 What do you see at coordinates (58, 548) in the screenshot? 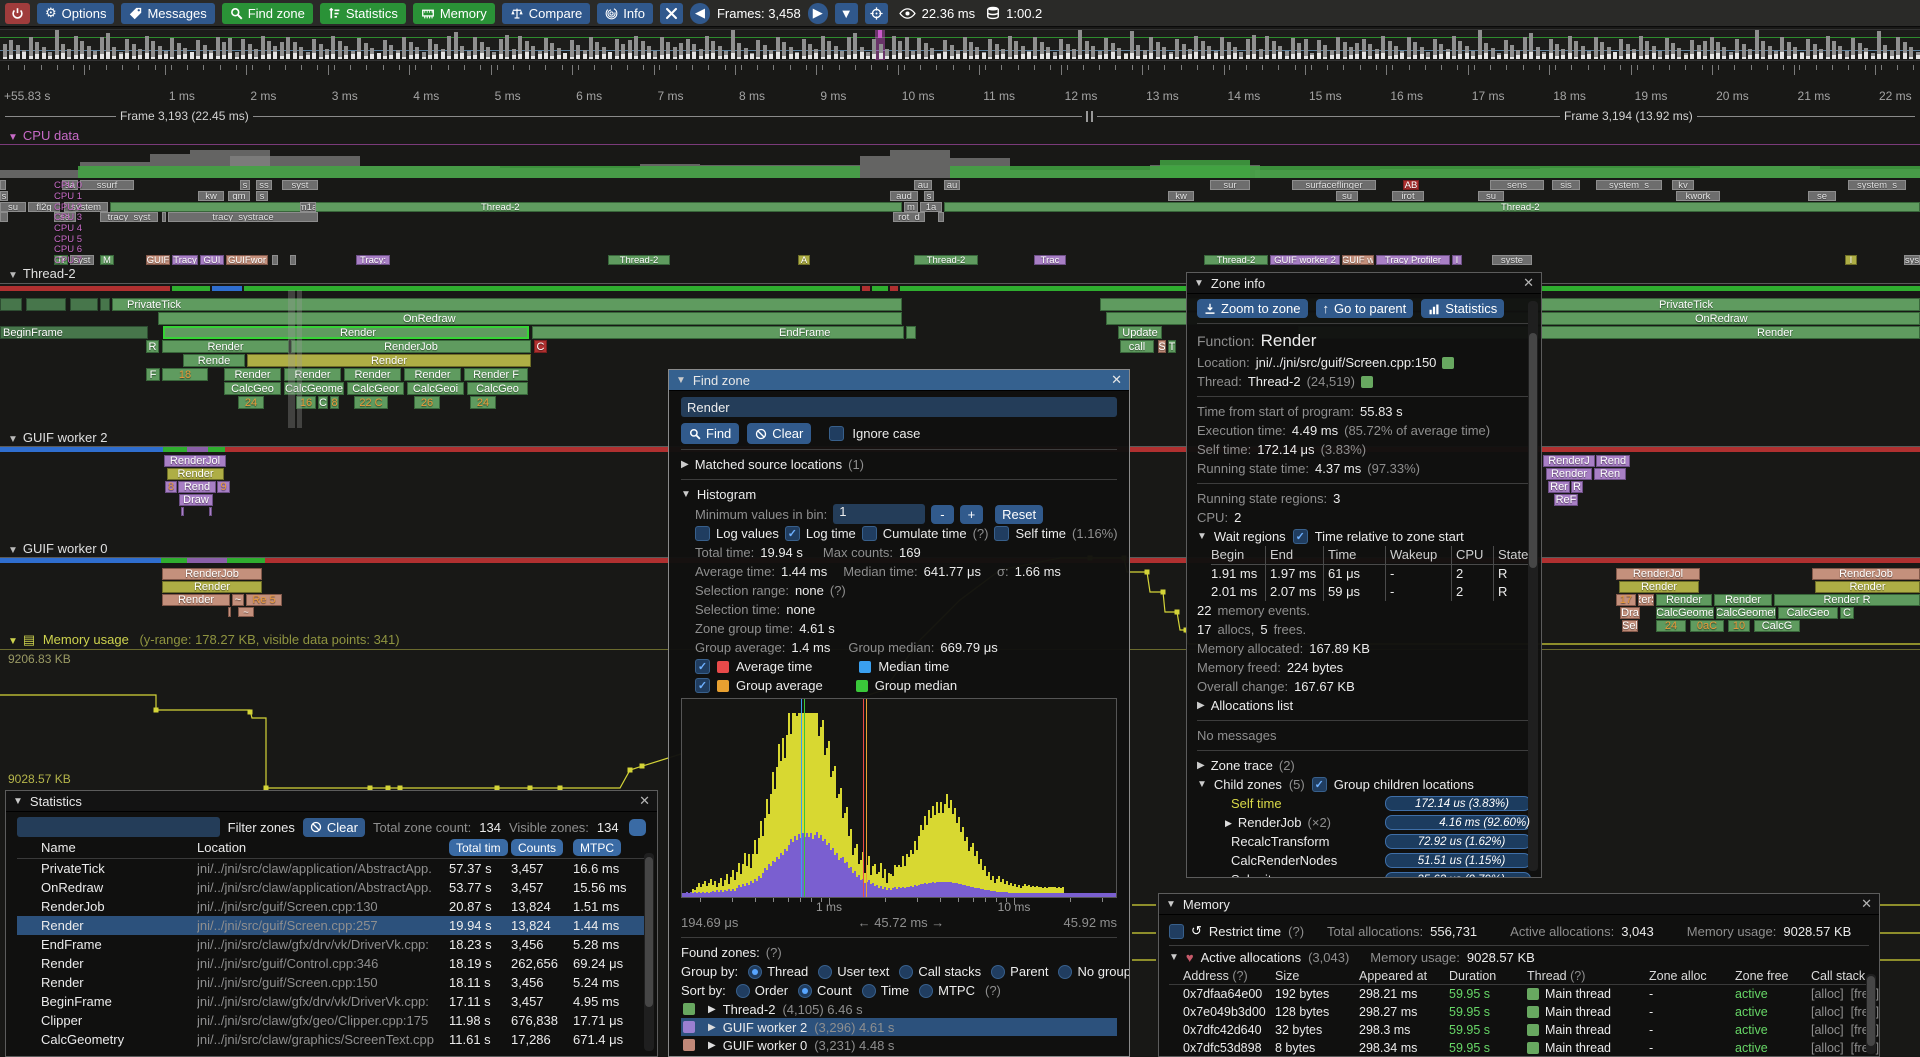
I see `guif-worker0-header: ▼ GUIF worker 0` at bounding box center [58, 548].